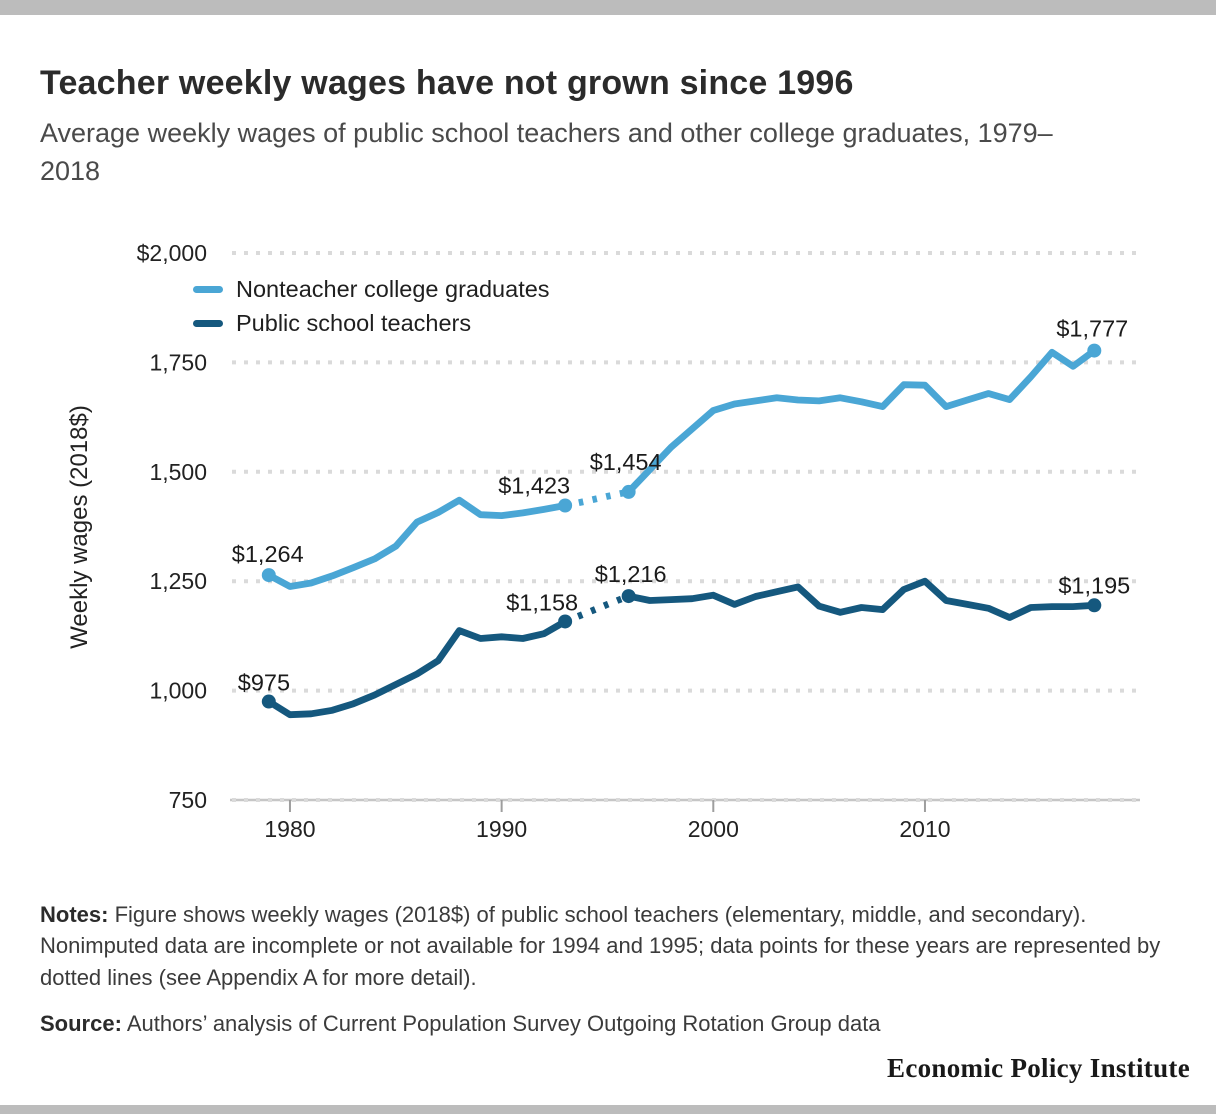 The height and width of the screenshot is (1114, 1216). I want to click on series-line-dotted-nonteacher, so click(597, 498).